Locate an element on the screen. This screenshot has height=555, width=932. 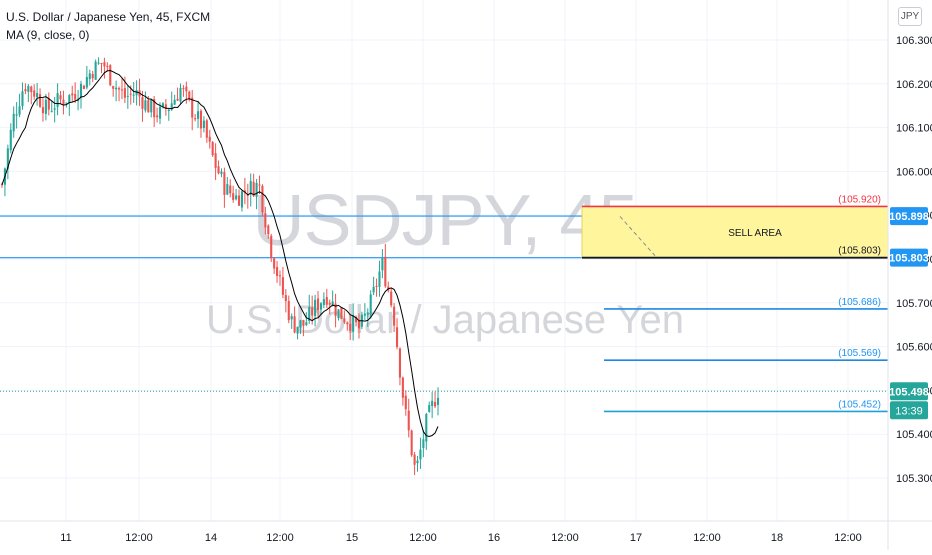
countdown-label: 13:39 is located at coordinates (909, 411).